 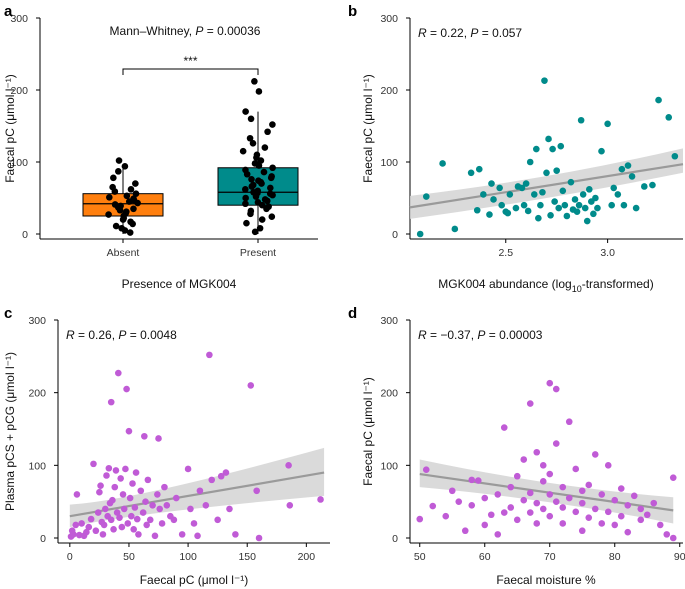 I want to click on y-tick-label: 100, so click(x=389, y=466).